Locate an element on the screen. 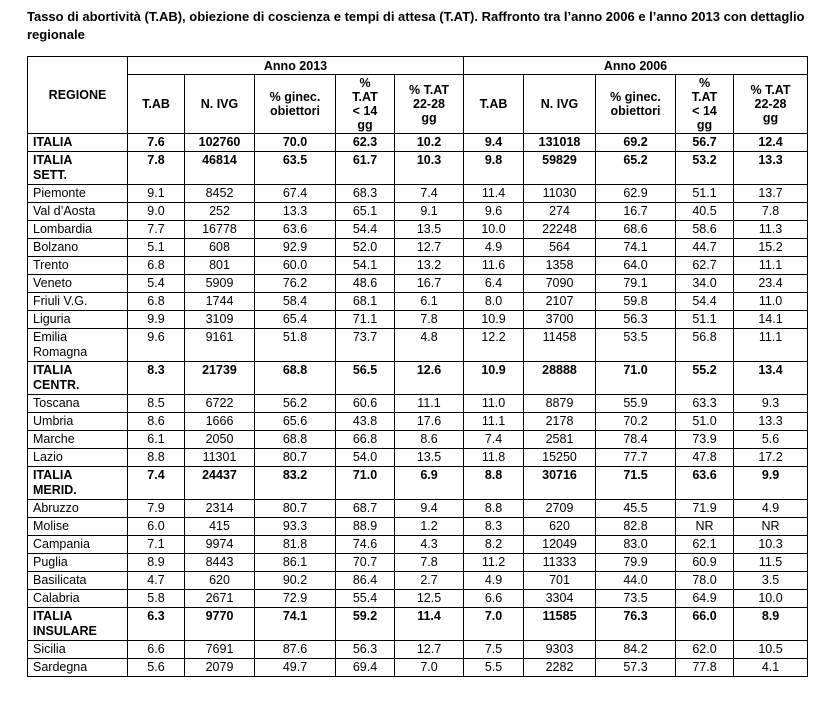 Image resolution: width=830 pixels, height=716 pixels. data-cell-2013-3: 65.1 is located at coordinates (365, 211).